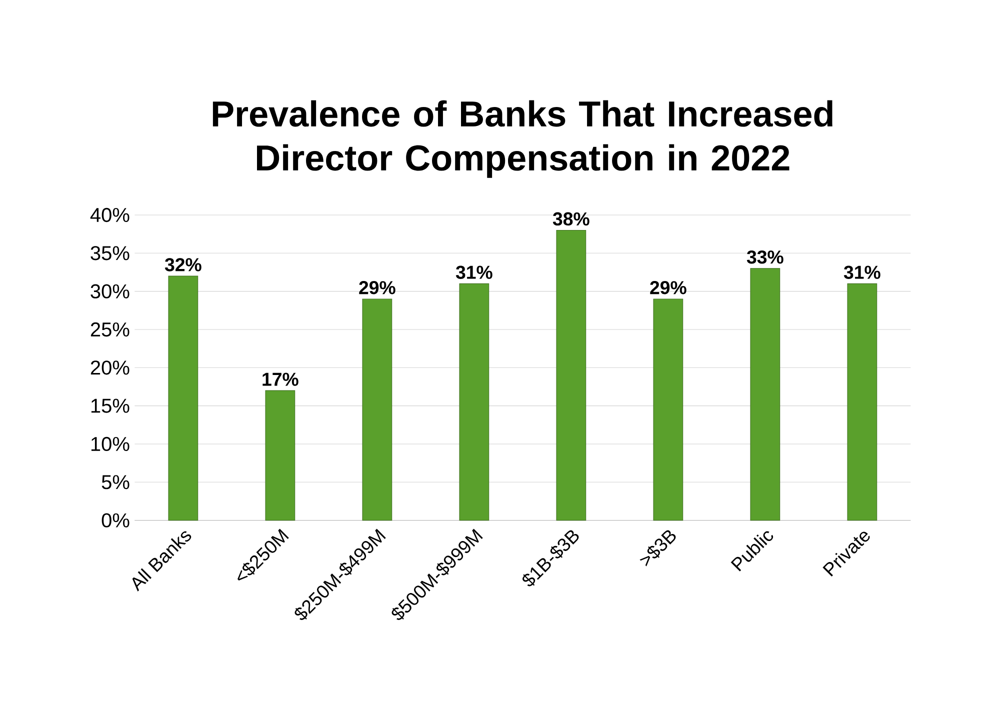 The image size is (989, 703). Describe the element at coordinates (183, 265) in the screenshot. I see `data-label: 32%` at that location.